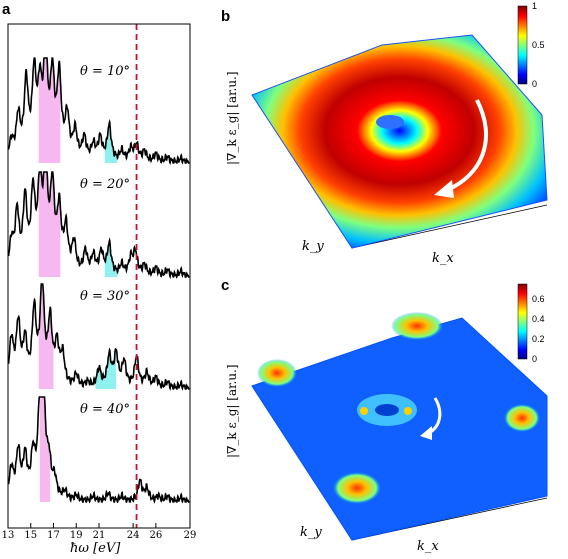 This screenshot has height=559, width=568. Describe the element at coordinates (226, 16) in the screenshot. I see `panel-letter-b: b` at that location.